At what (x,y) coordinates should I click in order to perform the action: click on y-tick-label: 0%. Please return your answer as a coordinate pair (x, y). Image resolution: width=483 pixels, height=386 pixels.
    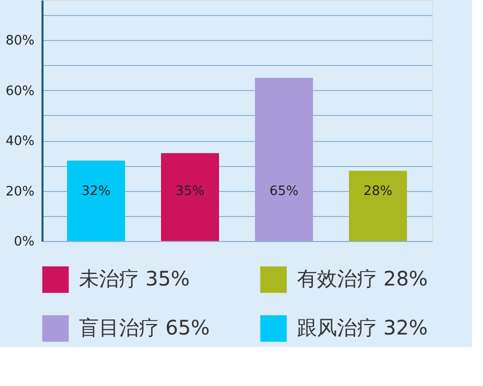
    Looking at the image, I should click on (24, 242).